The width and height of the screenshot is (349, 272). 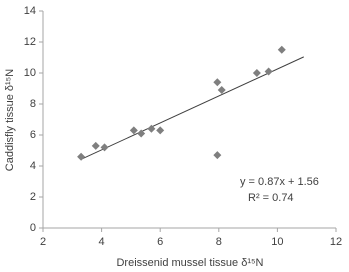 I want to click on x-tick-label: 12, so click(x=336, y=242).